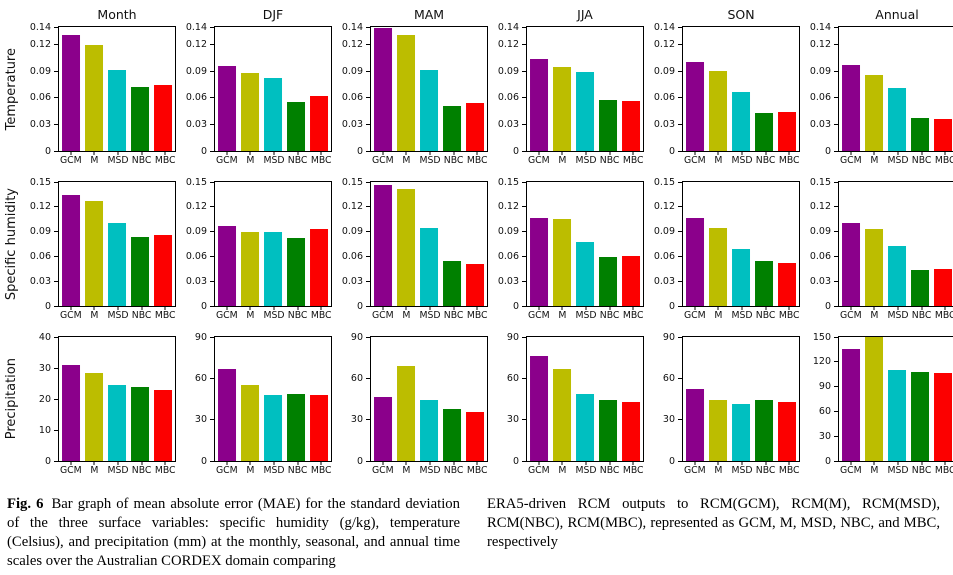  What do you see at coordinates (255, 87) in the screenshot?
I see `subplot-temperature-djf: DJF 0 0.03 0.06 0.09 0.12 0.14 GCM M MSD NBC MBC` at bounding box center [255, 87].